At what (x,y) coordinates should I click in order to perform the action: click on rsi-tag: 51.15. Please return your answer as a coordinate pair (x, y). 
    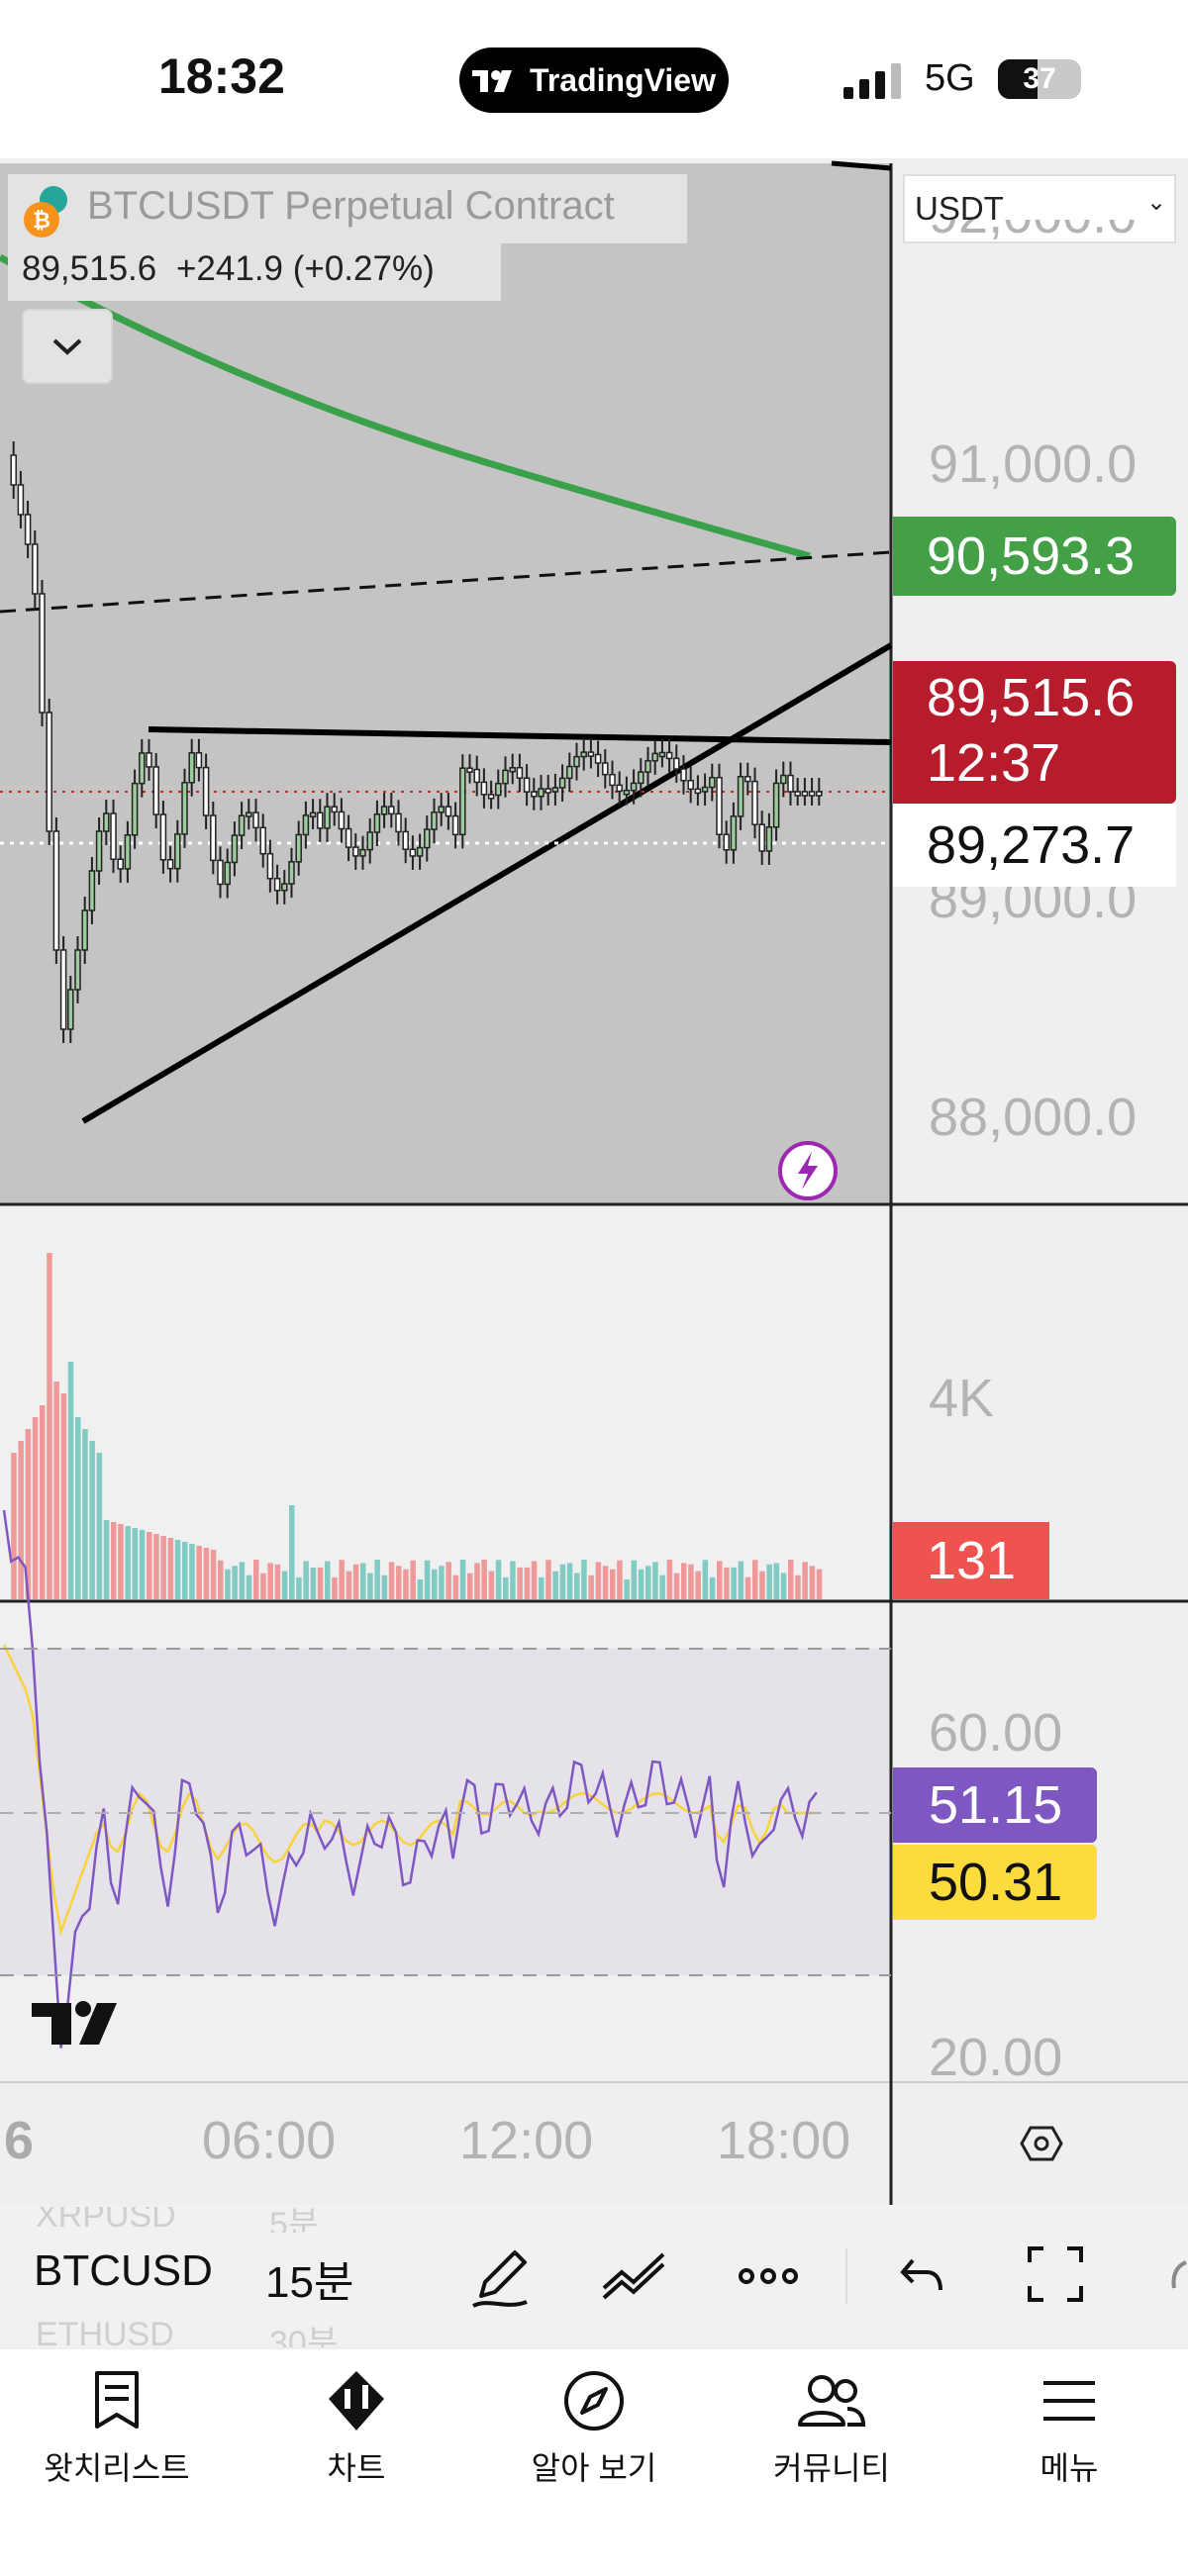
    Looking at the image, I should click on (995, 1805).